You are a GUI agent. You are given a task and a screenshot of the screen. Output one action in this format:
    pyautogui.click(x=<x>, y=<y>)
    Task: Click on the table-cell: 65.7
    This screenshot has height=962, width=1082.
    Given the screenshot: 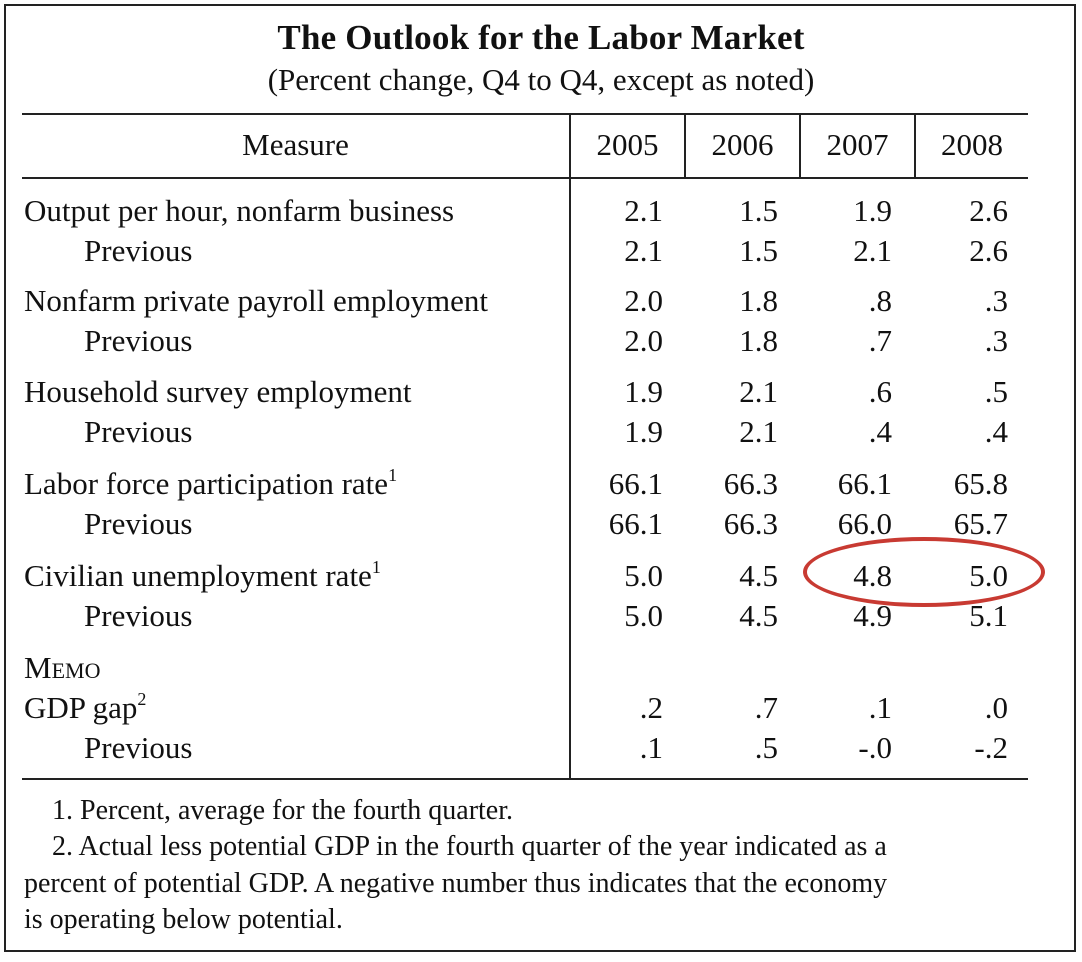 What is the action you would take?
    pyautogui.click(x=980, y=523)
    